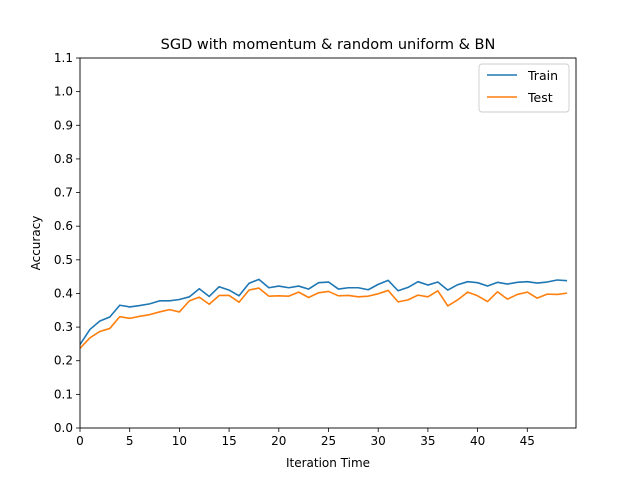  I want to click on y-axis: 0.0 0.1 0.2 0.3 0.4 0.5 0.6 0.7 0.8 0.9 1.0 1.1, so click(67, 243).